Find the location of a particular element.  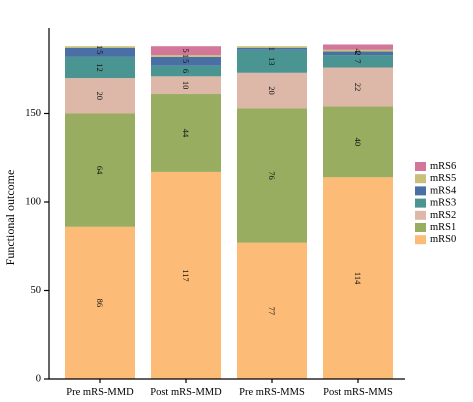

value-label-mrs0-2: 117 is located at coordinates (186, 275).